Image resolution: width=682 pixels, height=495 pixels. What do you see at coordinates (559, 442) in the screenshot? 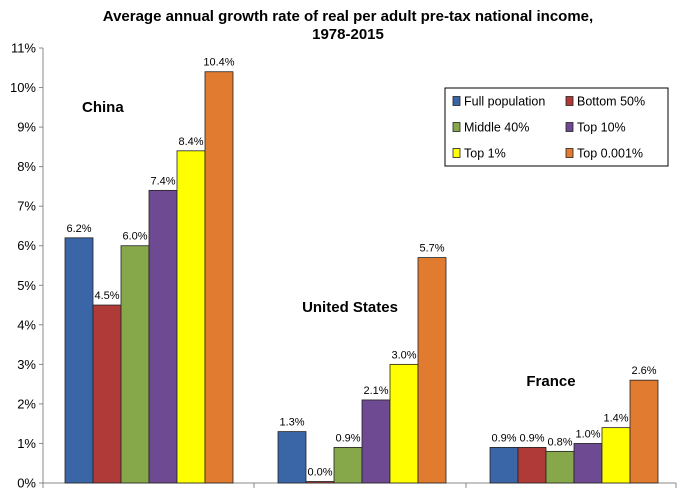
I see `data-label: 0.8%` at bounding box center [559, 442].